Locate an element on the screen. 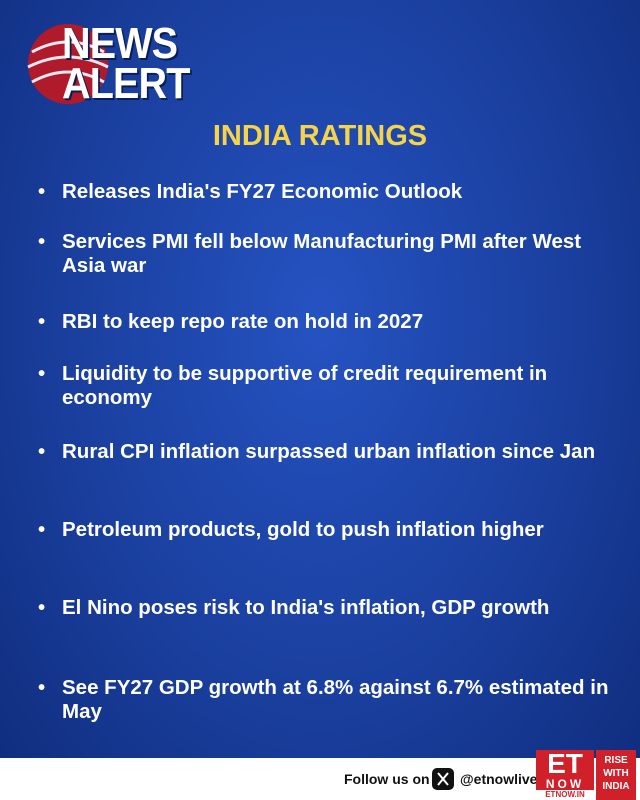  brand-box: ET NOW ETNOW.IN is located at coordinates (565, 775).